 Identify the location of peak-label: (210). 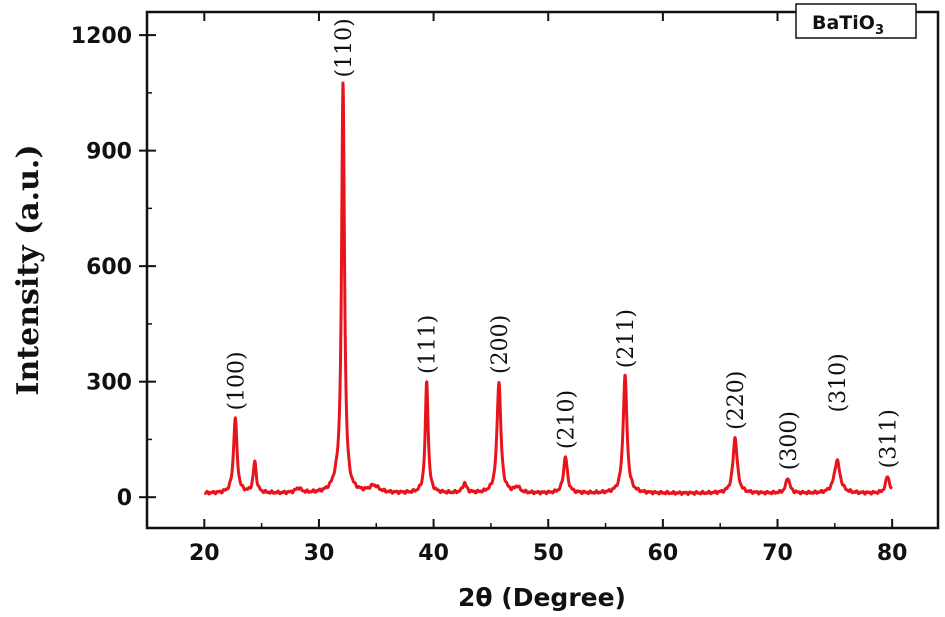
(566, 419).